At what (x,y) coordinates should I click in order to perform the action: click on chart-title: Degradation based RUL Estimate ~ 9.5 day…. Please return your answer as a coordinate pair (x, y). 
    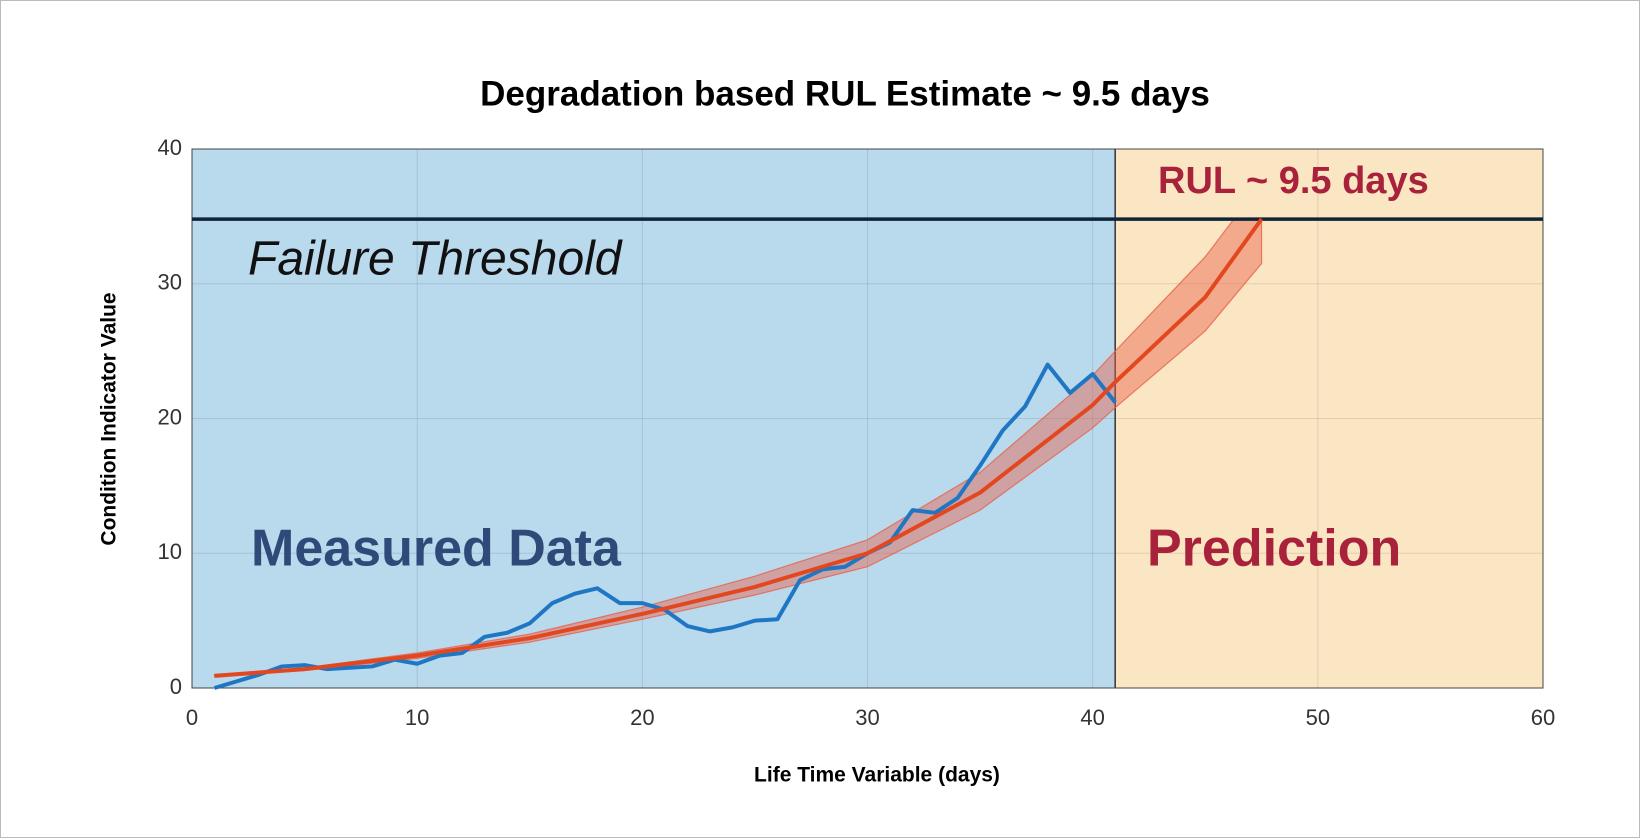
    Looking at the image, I should click on (845, 93).